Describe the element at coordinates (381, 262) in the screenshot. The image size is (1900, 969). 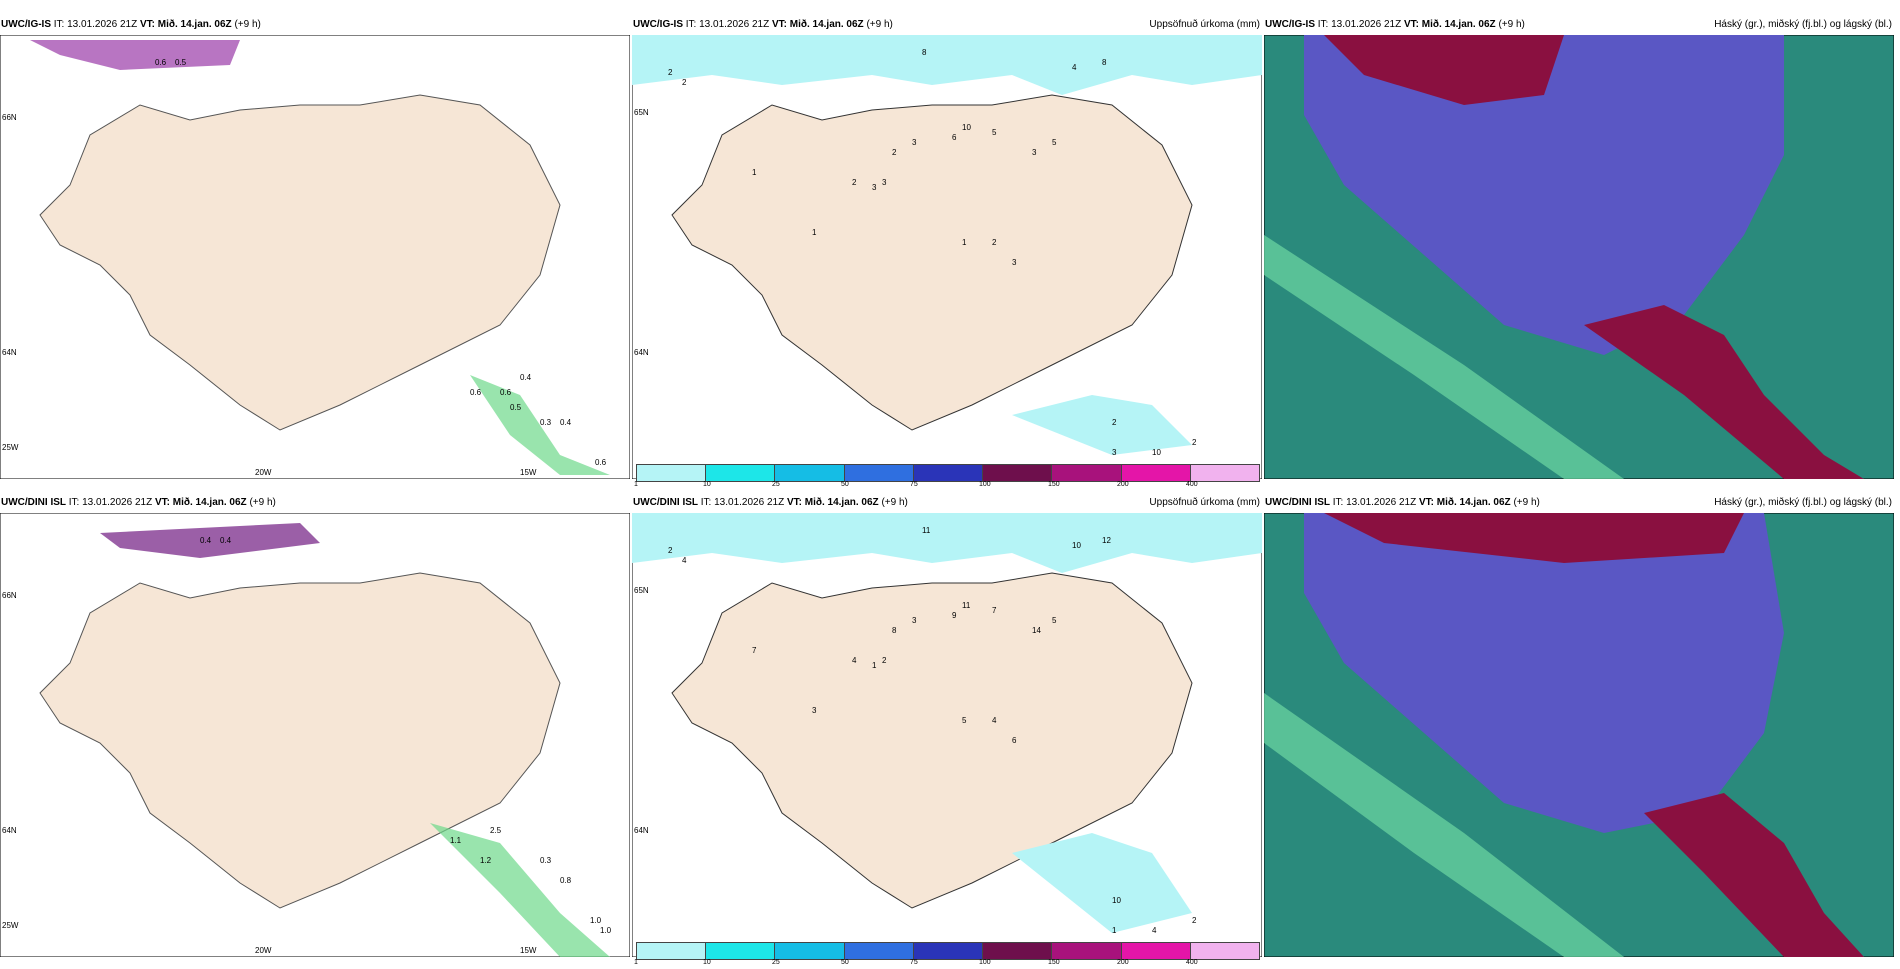
I see `value-labels: 0.6 0.5 0.4 0.3 0.6 0.5 0.6 0.6 0.4` at that location.